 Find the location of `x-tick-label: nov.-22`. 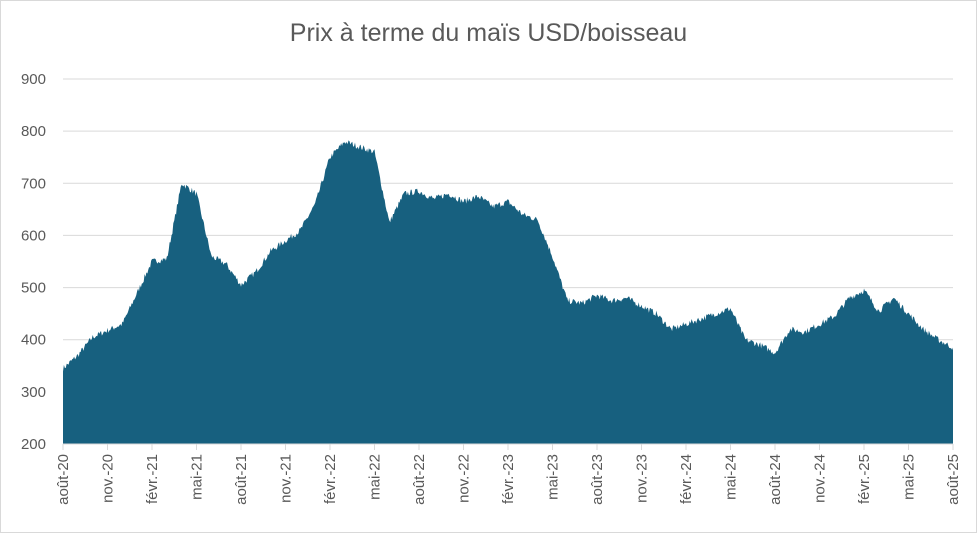

x-tick-label: nov.-22 is located at coordinates (464, 478).